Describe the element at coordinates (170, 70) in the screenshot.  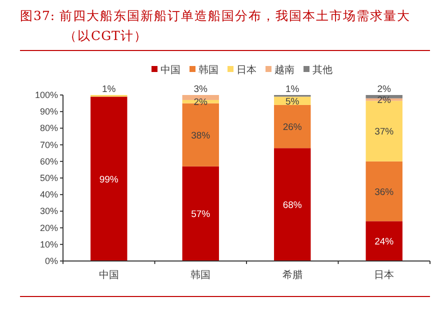
I see `legend-label: 中国` at that location.